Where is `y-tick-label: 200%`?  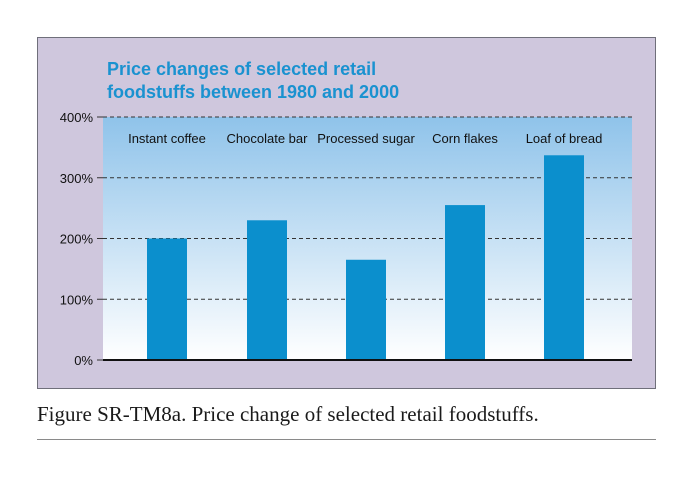 y-tick-label: 200% is located at coordinates (77, 239).